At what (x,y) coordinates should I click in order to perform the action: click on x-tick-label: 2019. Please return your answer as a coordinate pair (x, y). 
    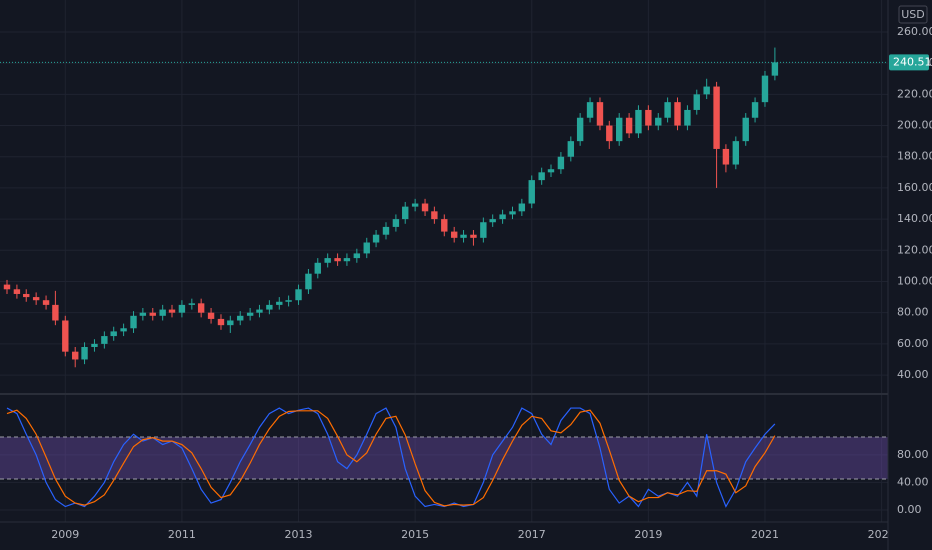
    Looking at the image, I should click on (648, 534).